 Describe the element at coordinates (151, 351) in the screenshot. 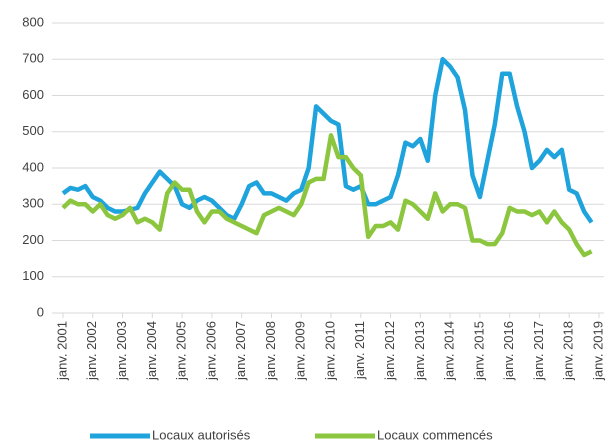

I see `x-tick-label: janv. 2004` at that location.